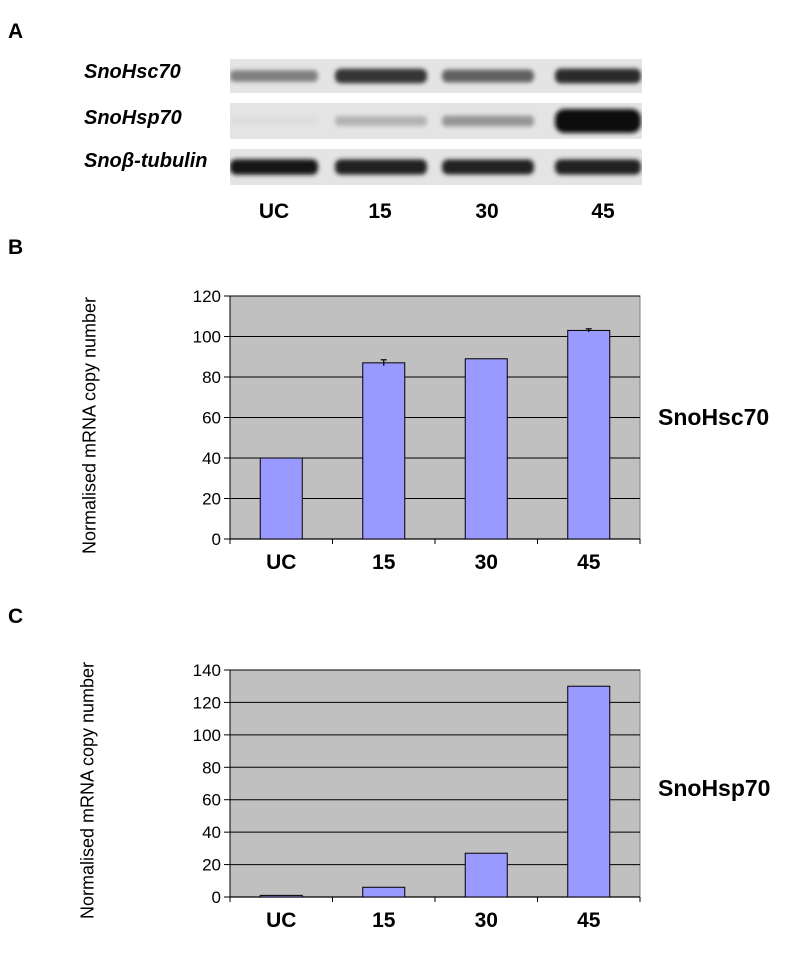 The width and height of the screenshot is (793, 974). What do you see at coordinates (274, 211) in the screenshot?
I see `lane-label-uc: UC` at bounding box center [274, 211].